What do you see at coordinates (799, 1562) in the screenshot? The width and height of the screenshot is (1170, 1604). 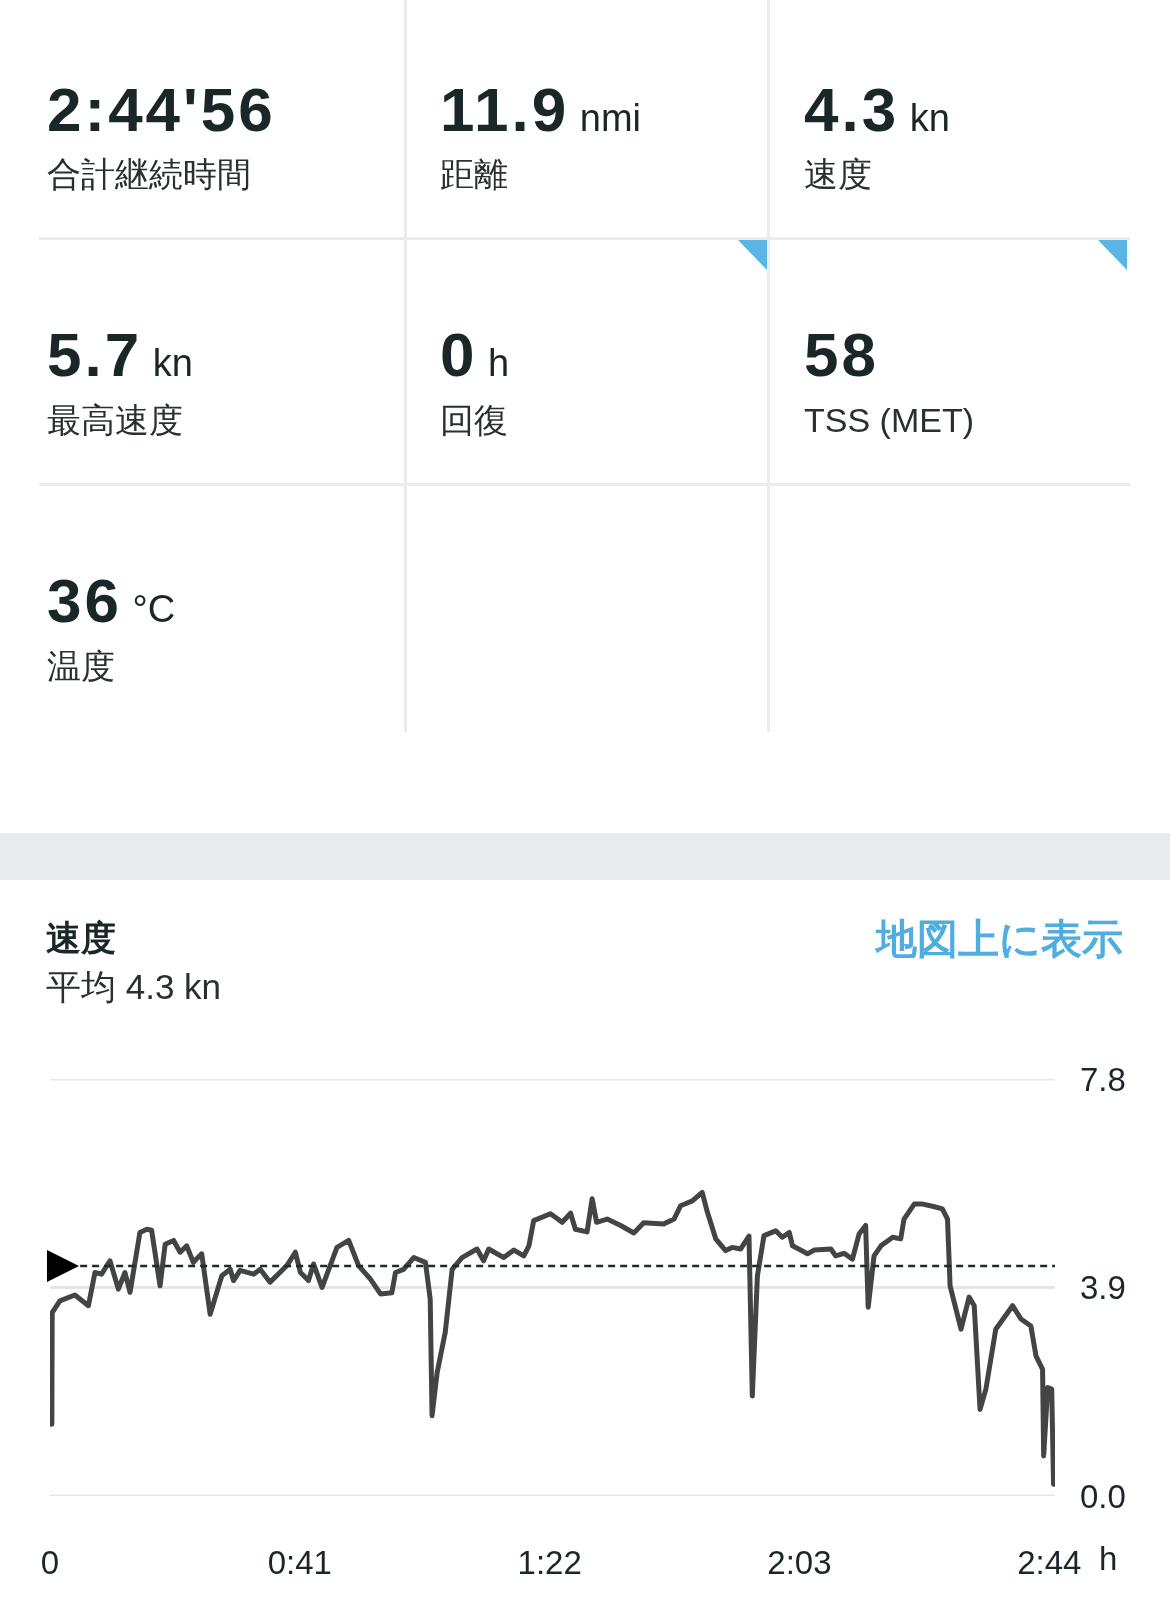 I see `x-tick-label: 2:03` at bounding box center [799, 1562].